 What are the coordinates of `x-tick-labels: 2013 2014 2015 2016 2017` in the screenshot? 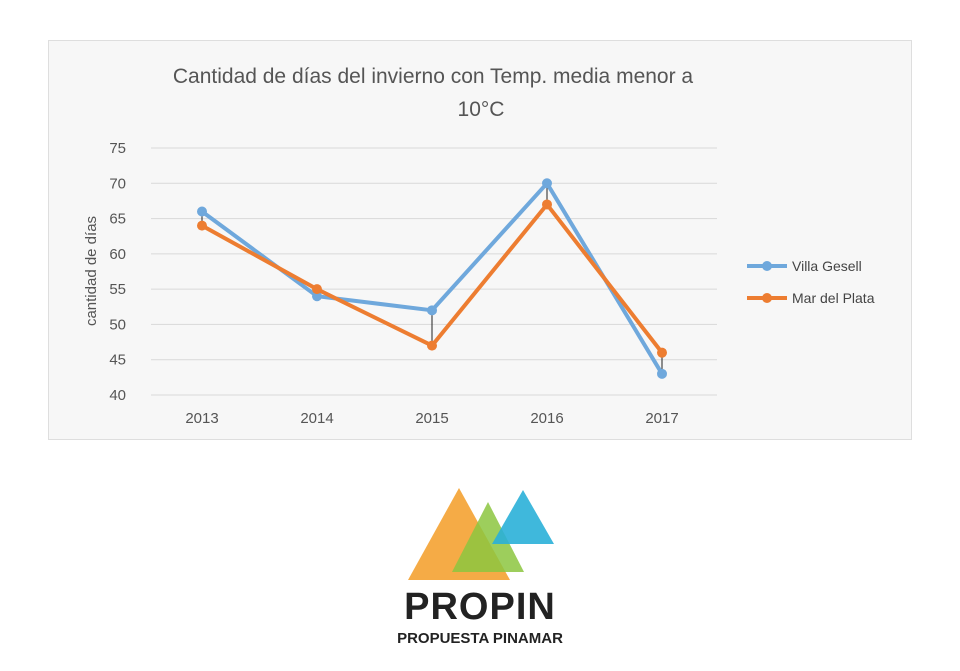 It's located at (431, 418).